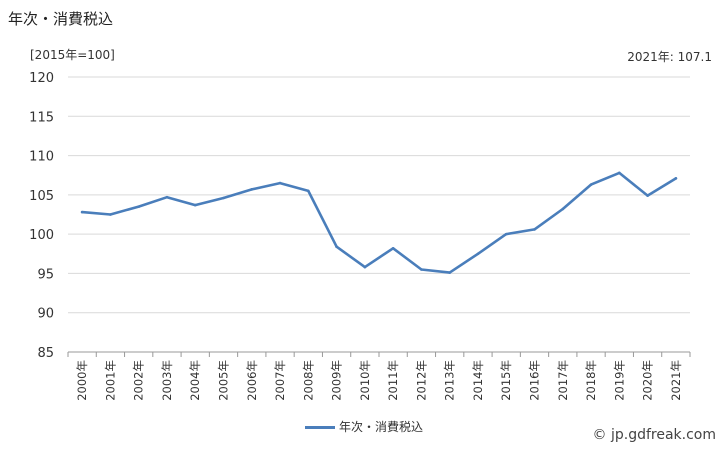 This screenshot has width=728, height=450. What do you see at coordinates (41, 235) in the screenshot?
I see `y-tick-label: 100` at bounding box center [41, 235].